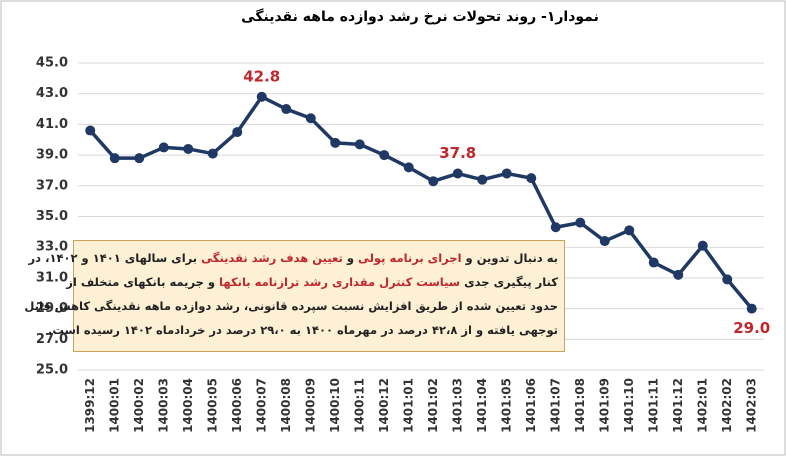 This screenshot has width=786, height=456. I want to click on x-tick-label: 1401:12, so click(678, 405).